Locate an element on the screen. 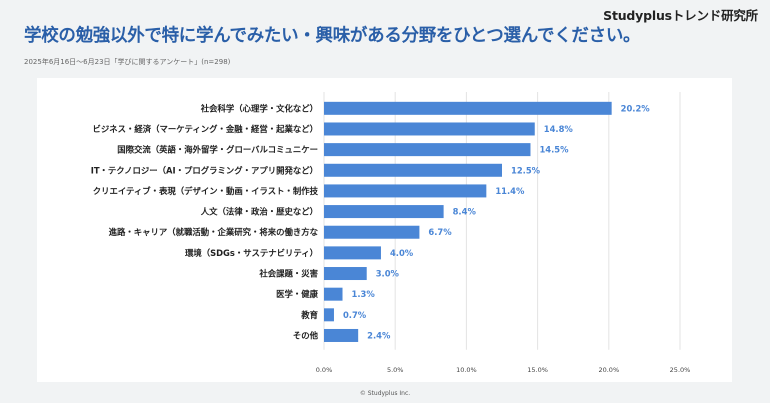 Image resolution: width=770 pixels, height=403 pixels. value-label: 14.5% is located at coordinates (554, 150).